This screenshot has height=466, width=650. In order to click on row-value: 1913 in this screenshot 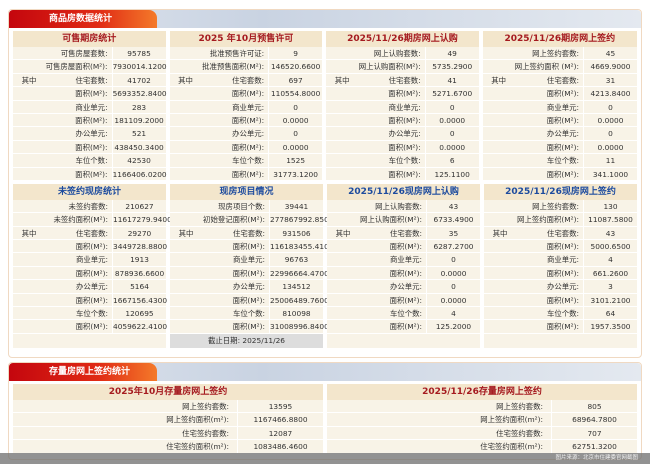, I will do `click(139, 259)`.